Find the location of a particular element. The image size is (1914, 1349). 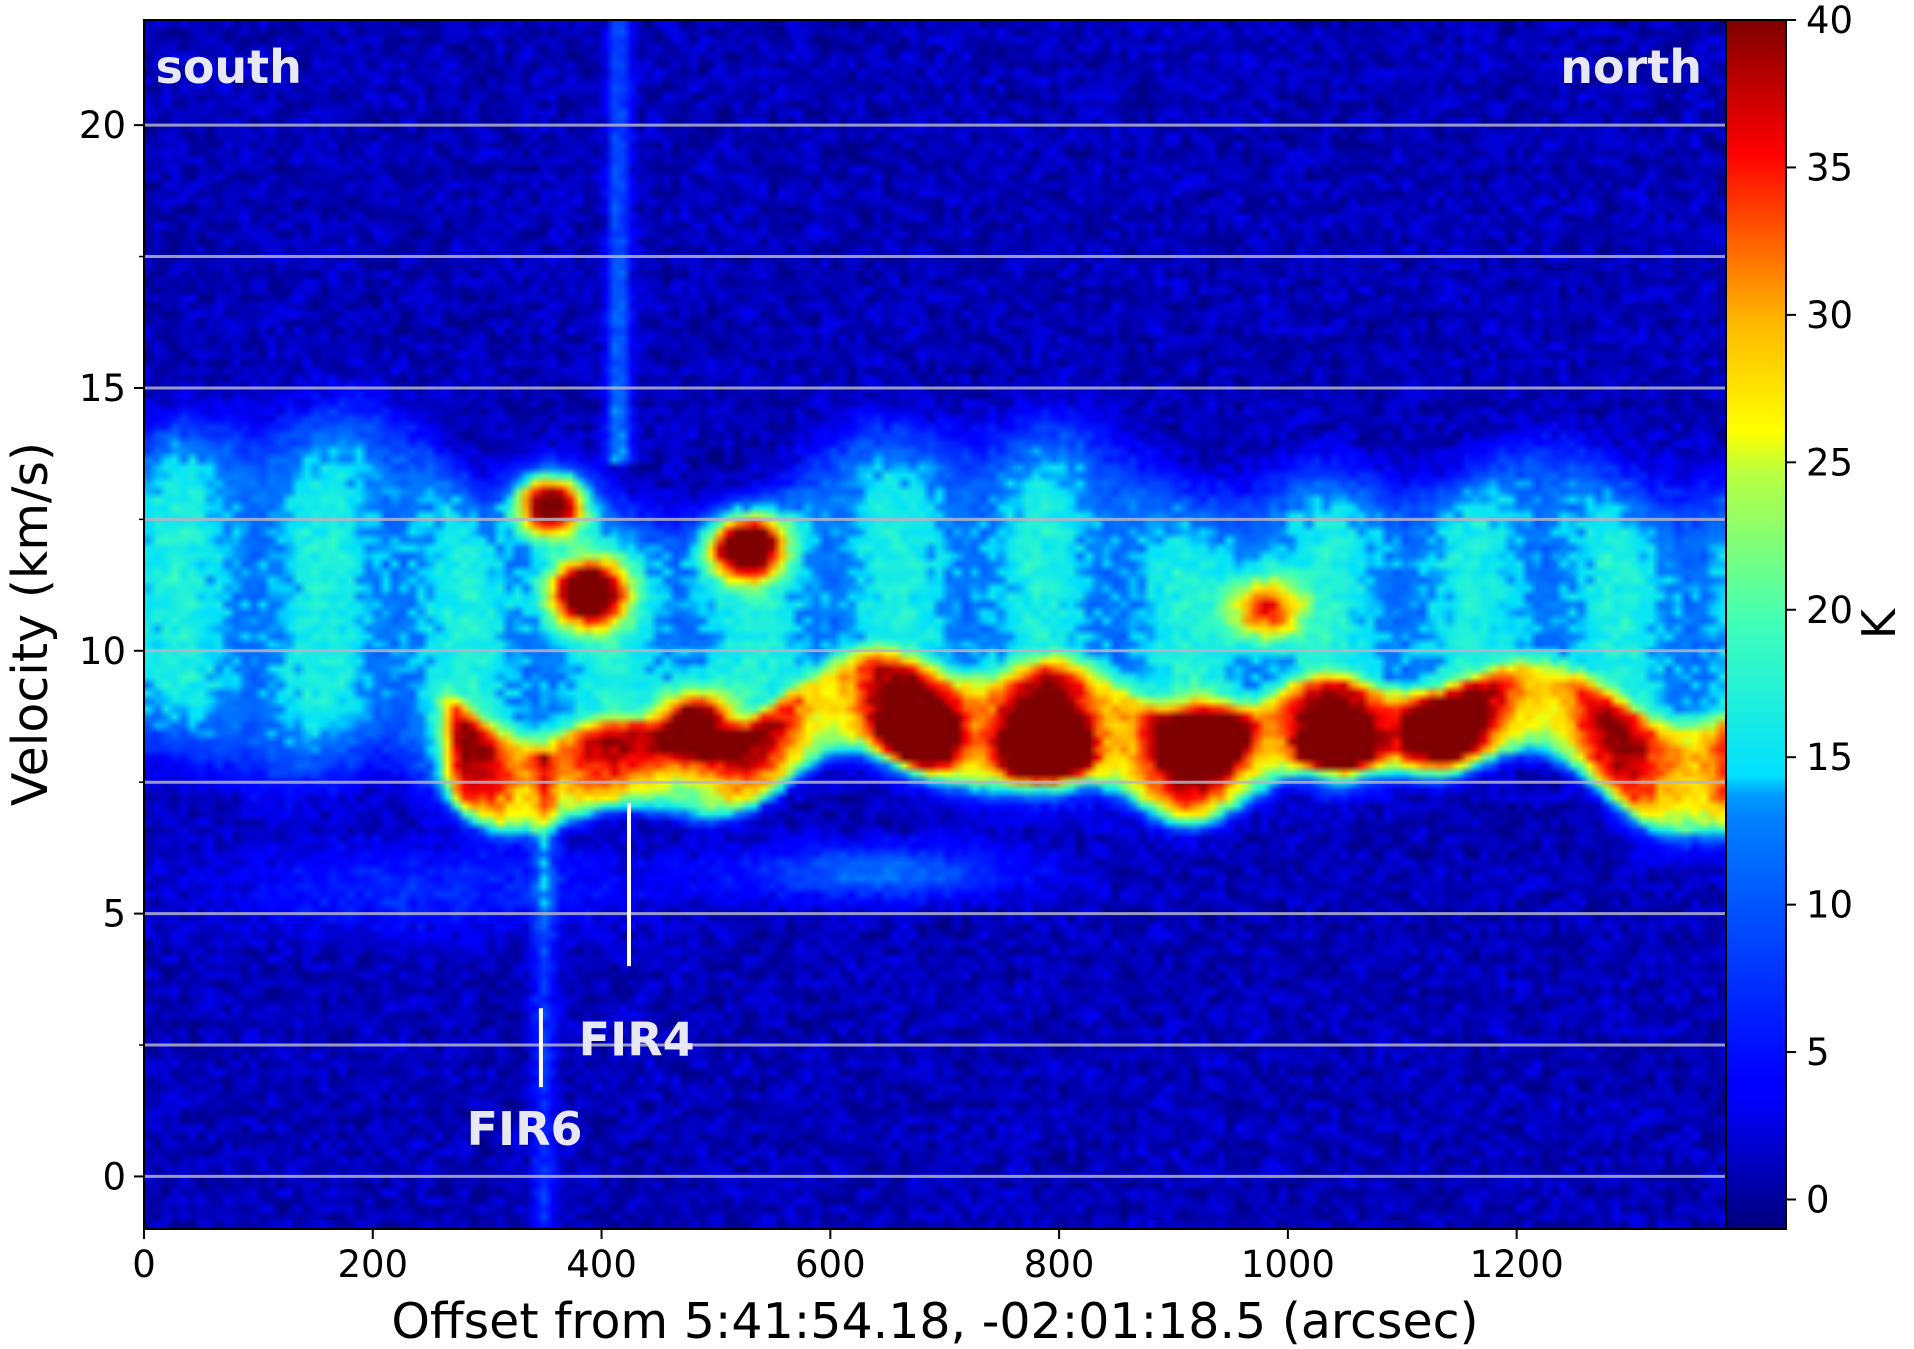

colorbar-ticks: 0 5 10 15 20 25 30 35 40 is located at coordinates (1819, 611).